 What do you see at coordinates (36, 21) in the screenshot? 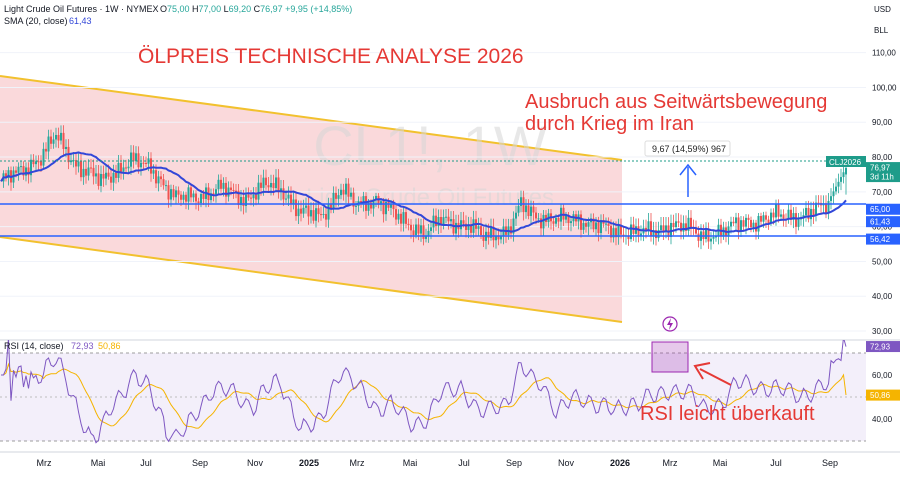
I see `sma-legend: SMA (20, close)` at bounding box center [36, 21].